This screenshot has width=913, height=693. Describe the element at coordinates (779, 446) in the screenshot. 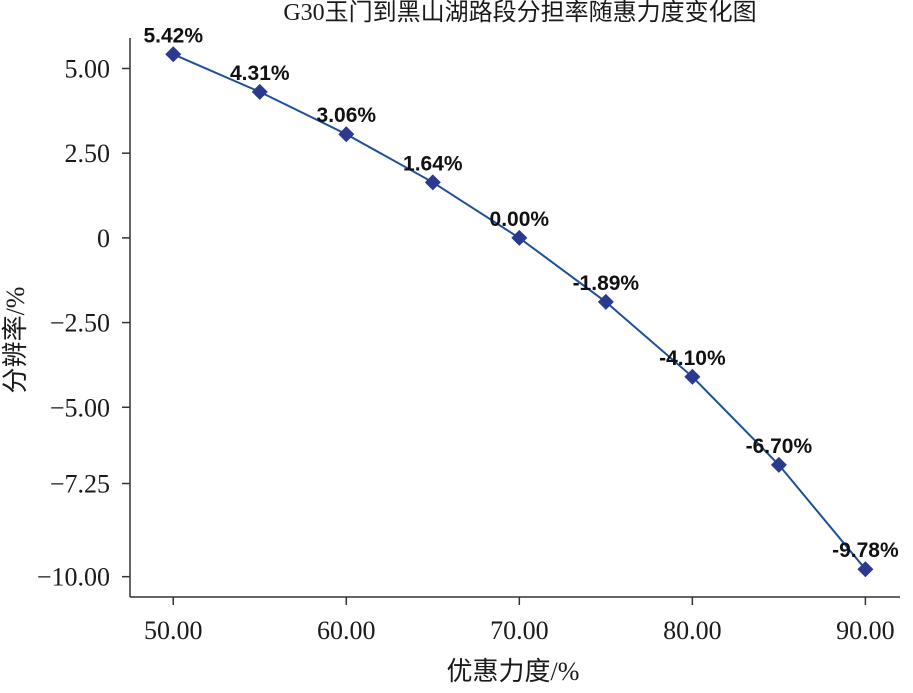

I see `data-label: -6.70%` at that location.